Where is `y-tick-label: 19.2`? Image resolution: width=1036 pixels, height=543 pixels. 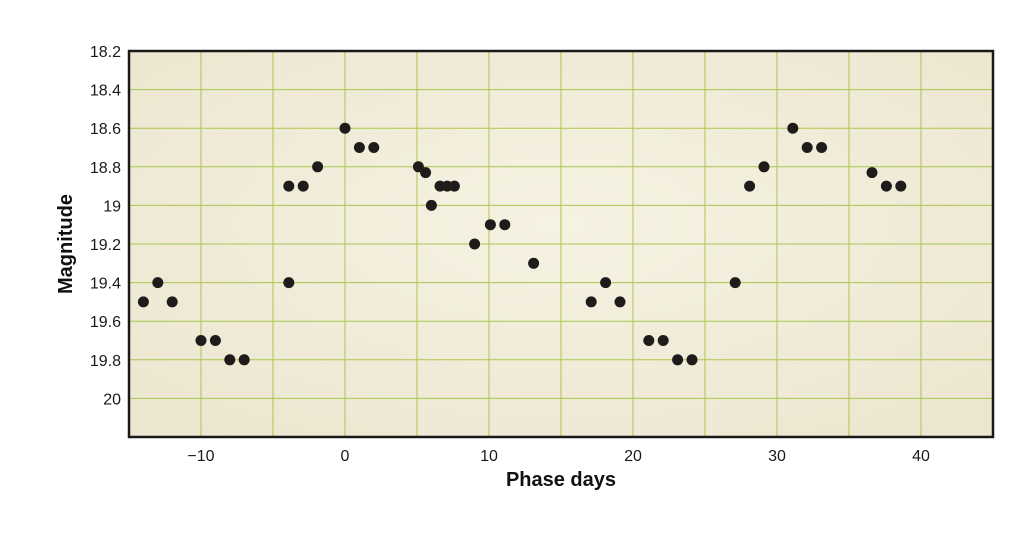
y-tick-label: 19.2 is located at coordinates (105, 245).